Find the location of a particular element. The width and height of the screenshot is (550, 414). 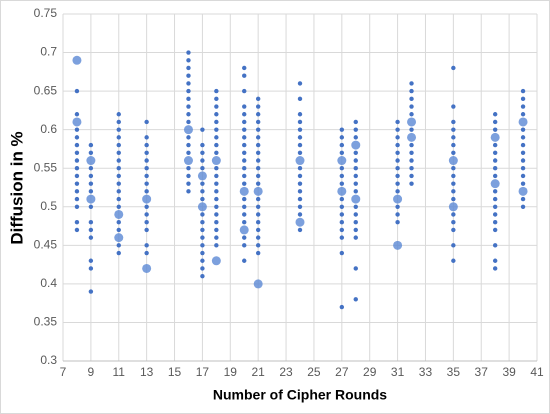

x-tick-label: 23 is located at coordinates (286, 372).